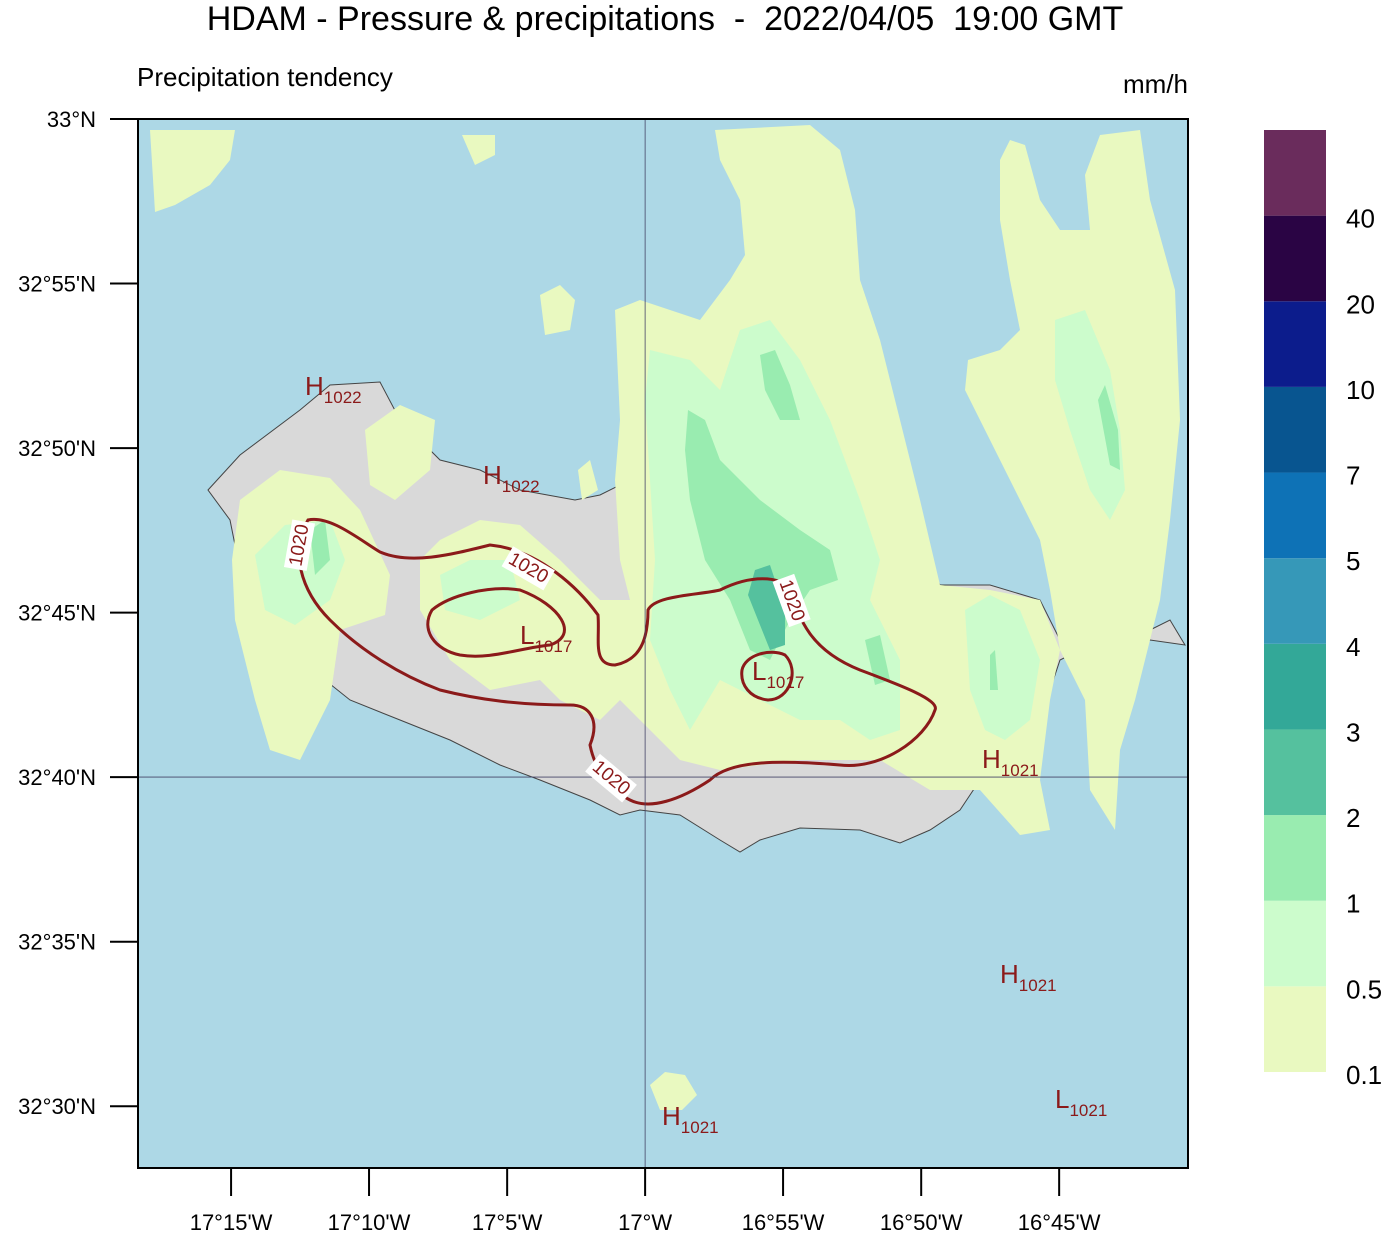 This screenshot has height=1234, width=1386. I want to click on isobars, so click(617, 661).